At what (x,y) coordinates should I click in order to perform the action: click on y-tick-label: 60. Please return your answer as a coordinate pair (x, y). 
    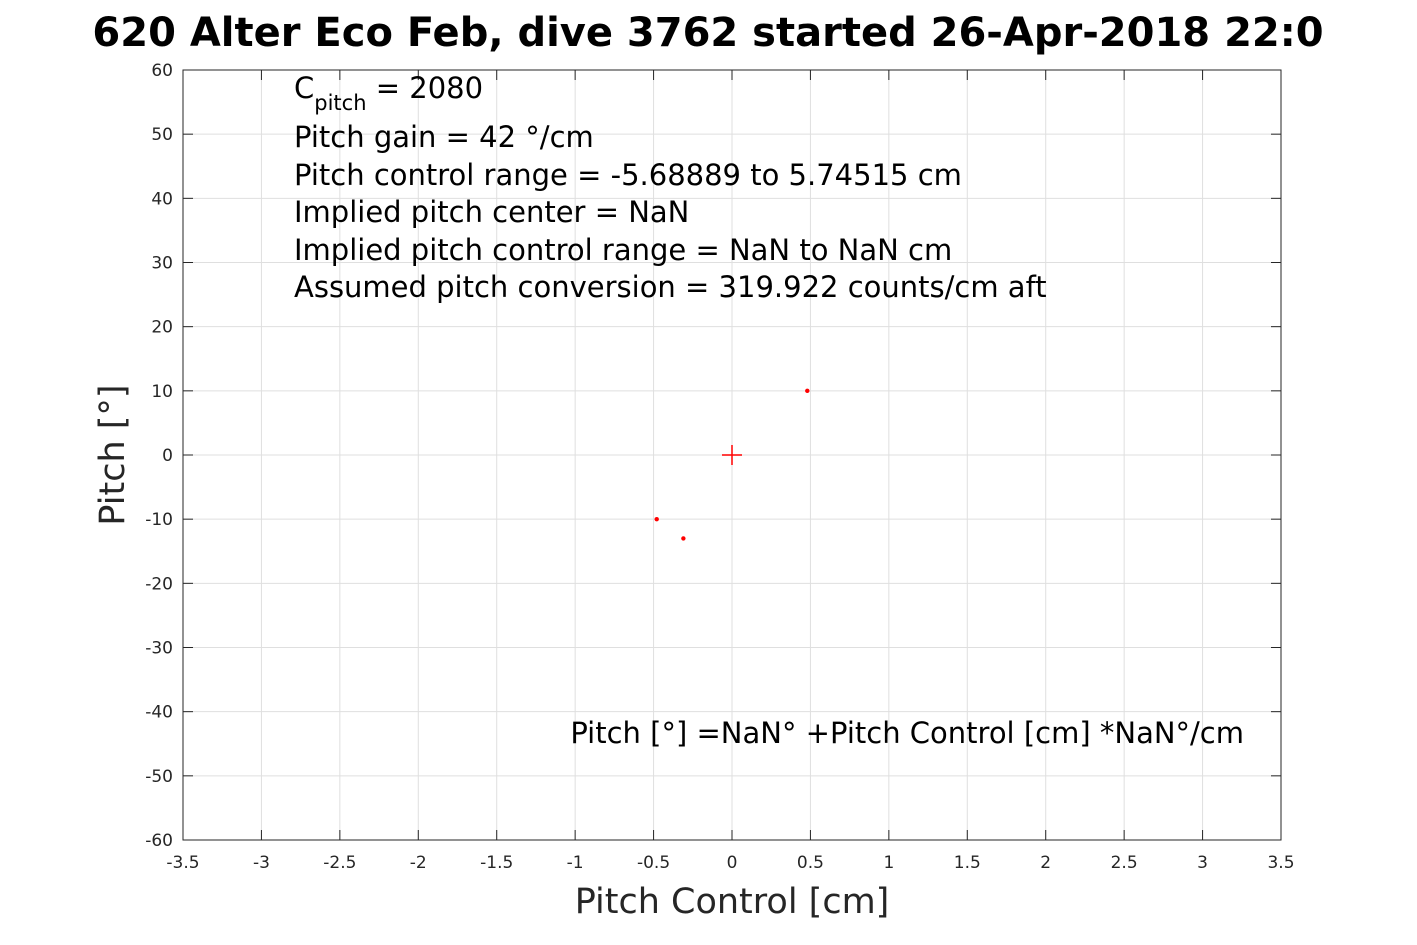
    Looking at the image, I should click on (162, 71).